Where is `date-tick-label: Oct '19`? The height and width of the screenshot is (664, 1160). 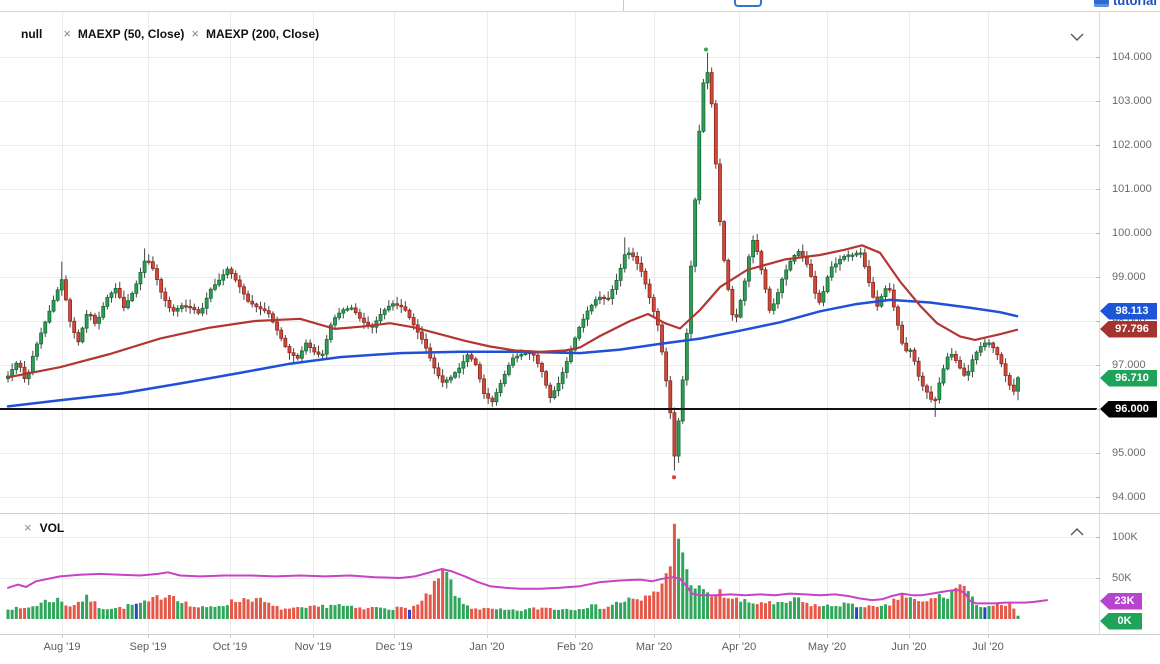
date-tick-label: Oct '19 is located at coordinates (230, 647).